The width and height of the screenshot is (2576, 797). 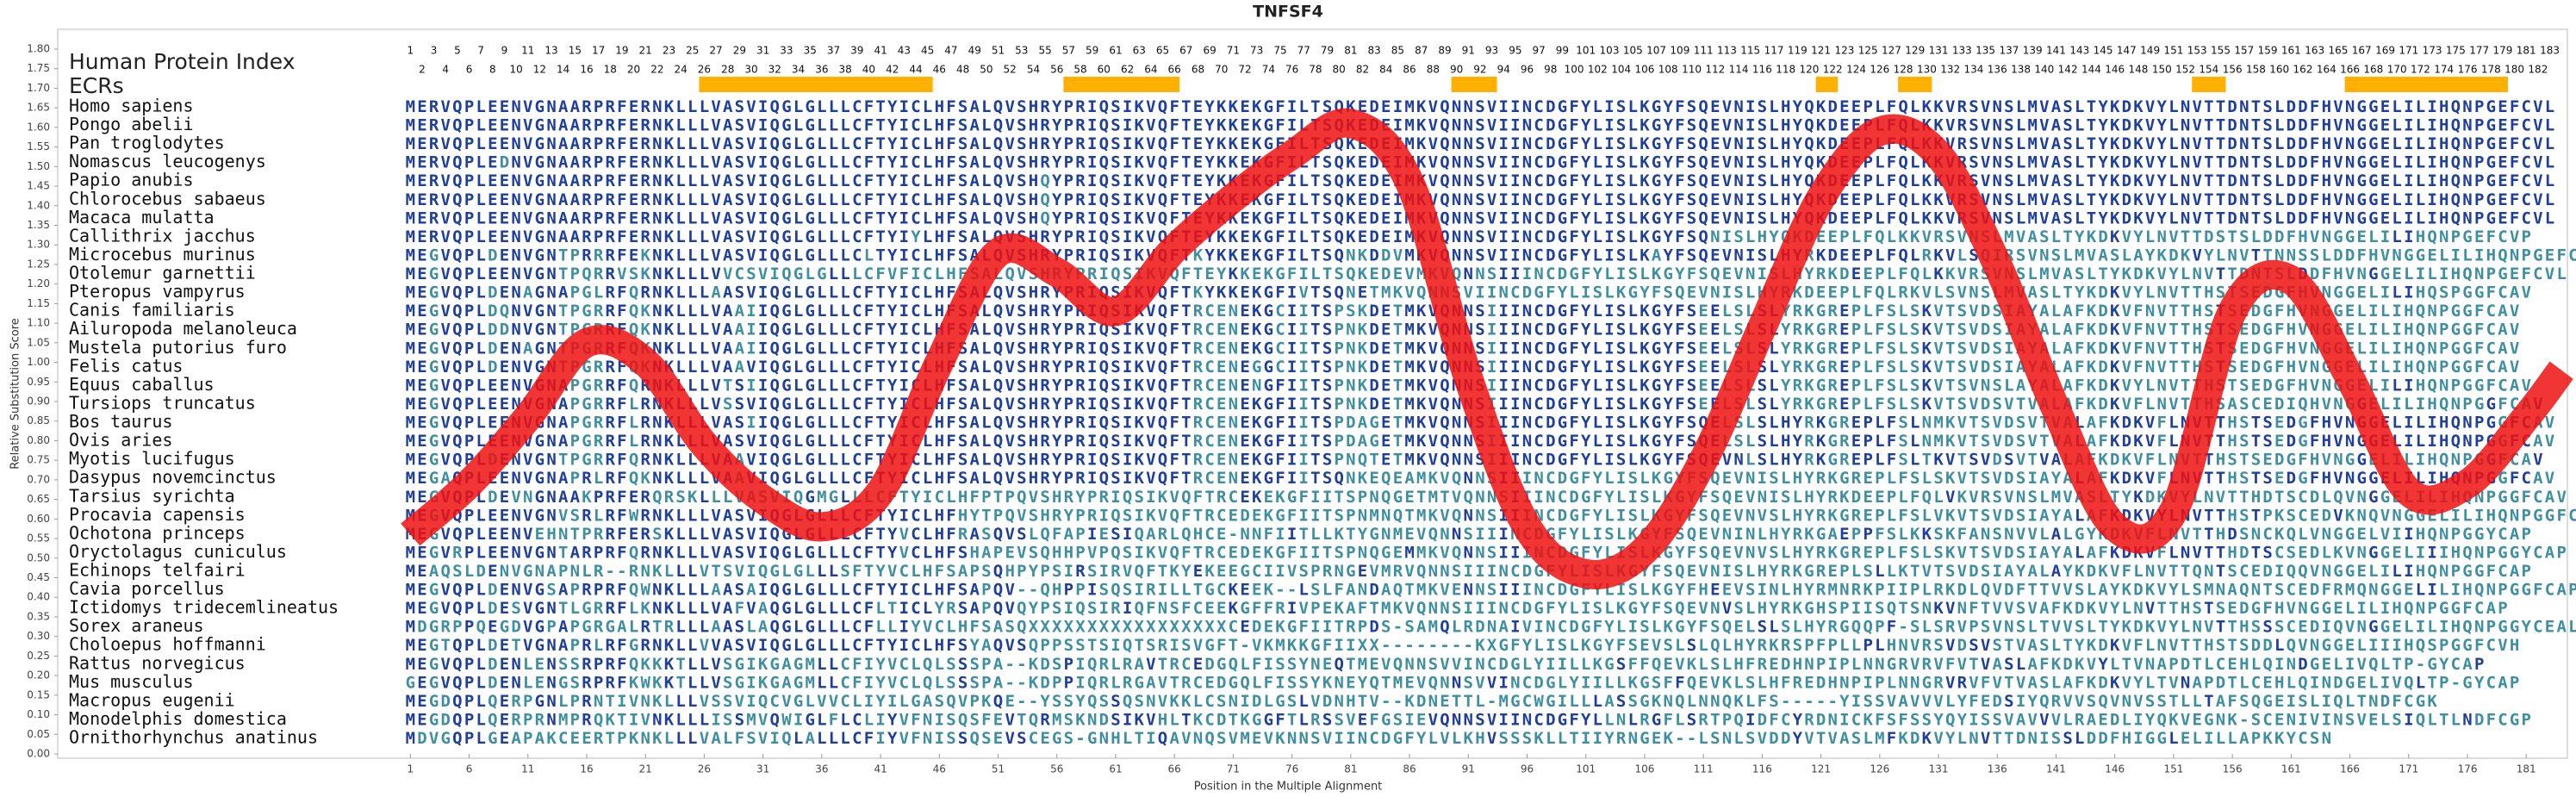 I want to click on protein-index: 94, so click(x=1504, y=70).